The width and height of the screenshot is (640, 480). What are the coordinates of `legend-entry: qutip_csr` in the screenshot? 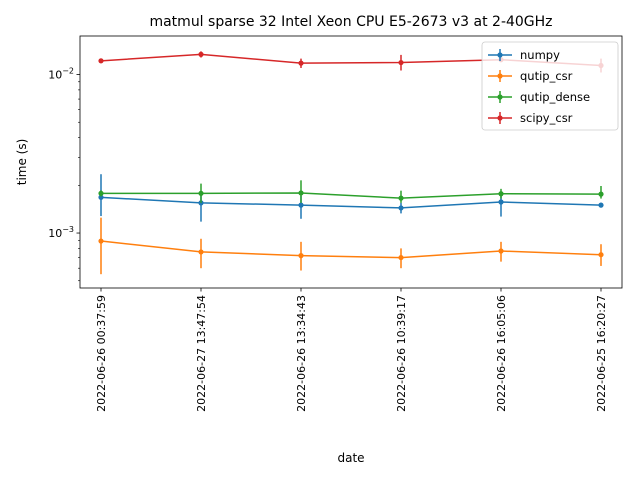 It's located at (530, 76).